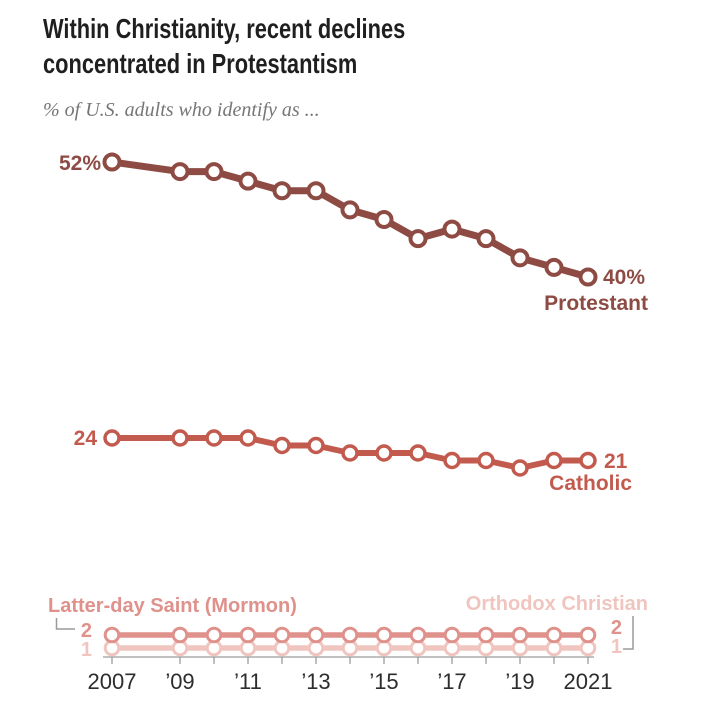 The height and width of the screenshot is (703, 703). I want to click on x-tick-label: 2021, so click(588, 681).